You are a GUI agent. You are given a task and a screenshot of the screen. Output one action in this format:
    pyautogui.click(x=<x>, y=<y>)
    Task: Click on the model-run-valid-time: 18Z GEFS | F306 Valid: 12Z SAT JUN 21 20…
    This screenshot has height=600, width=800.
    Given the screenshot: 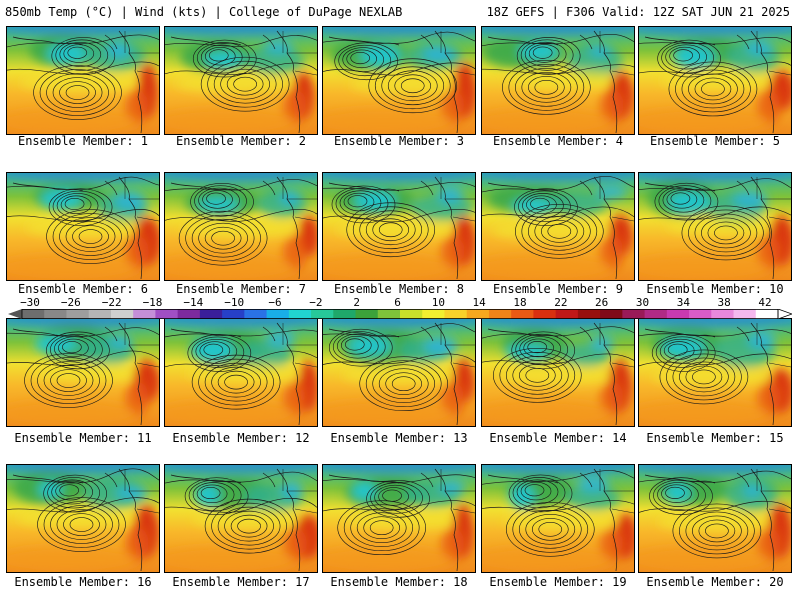 What is the action you would take?
    pyautogui.click(x=638, y=12)
    